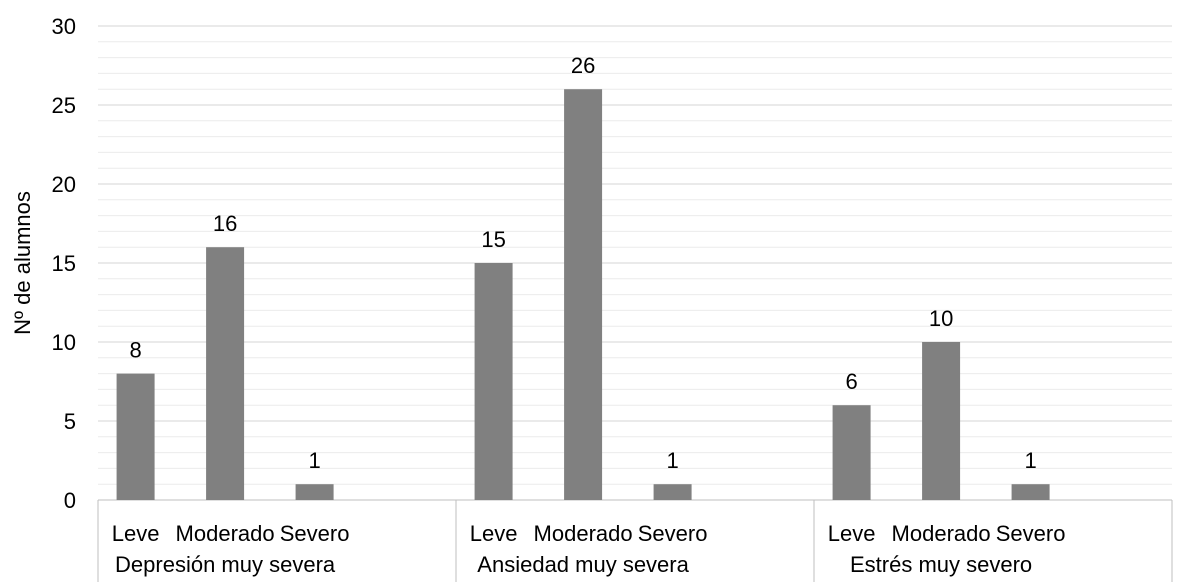  What do you see at coordinates (225, 223) in the screenshot?
I see `data-label: 16` at bounding box center [225, 223].